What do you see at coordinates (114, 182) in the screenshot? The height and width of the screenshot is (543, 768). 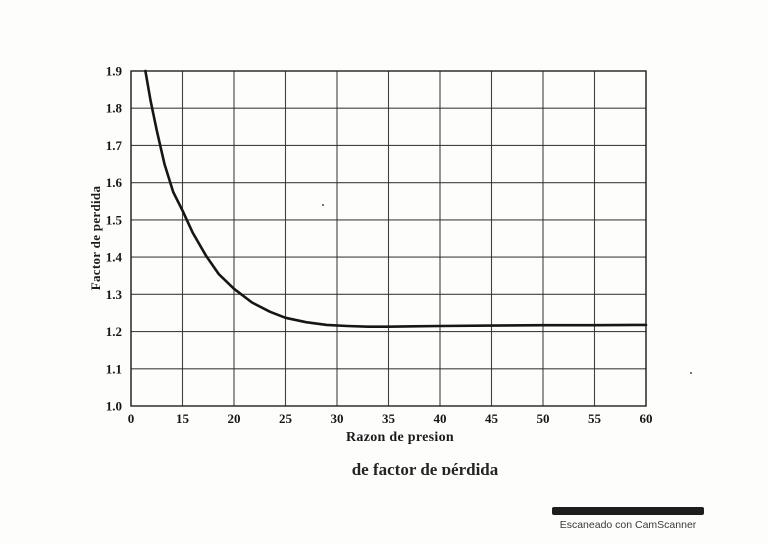 I see `y-tick-label: 1.6` at bounding box center [114, 182].